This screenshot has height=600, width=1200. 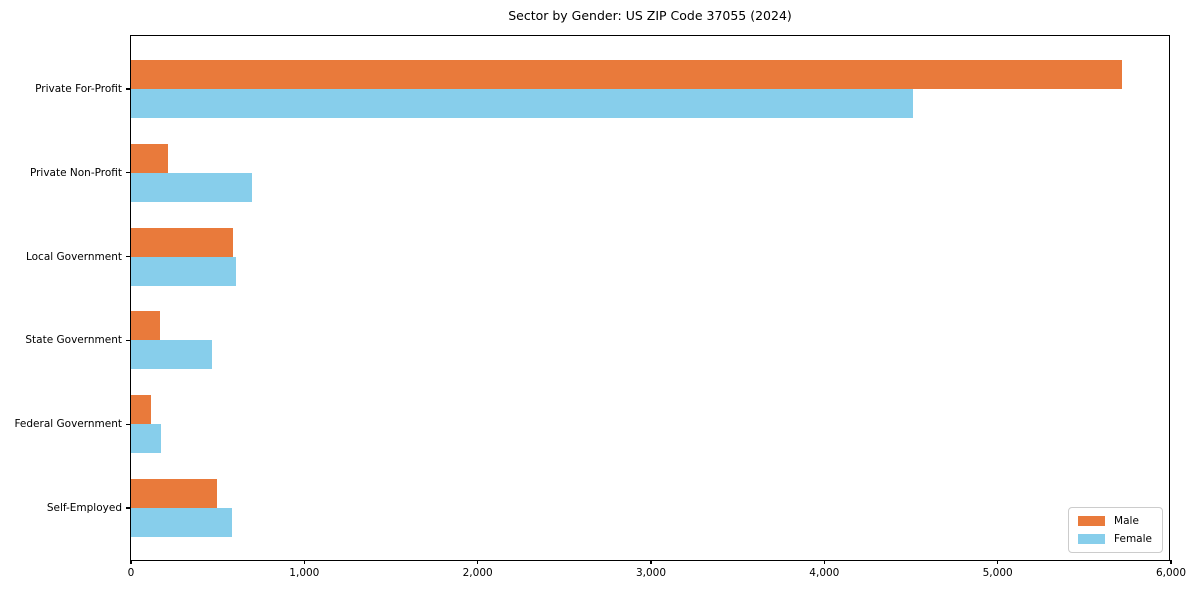 I want to click on legend-row-male: Male, so click(x=1115, y=521).